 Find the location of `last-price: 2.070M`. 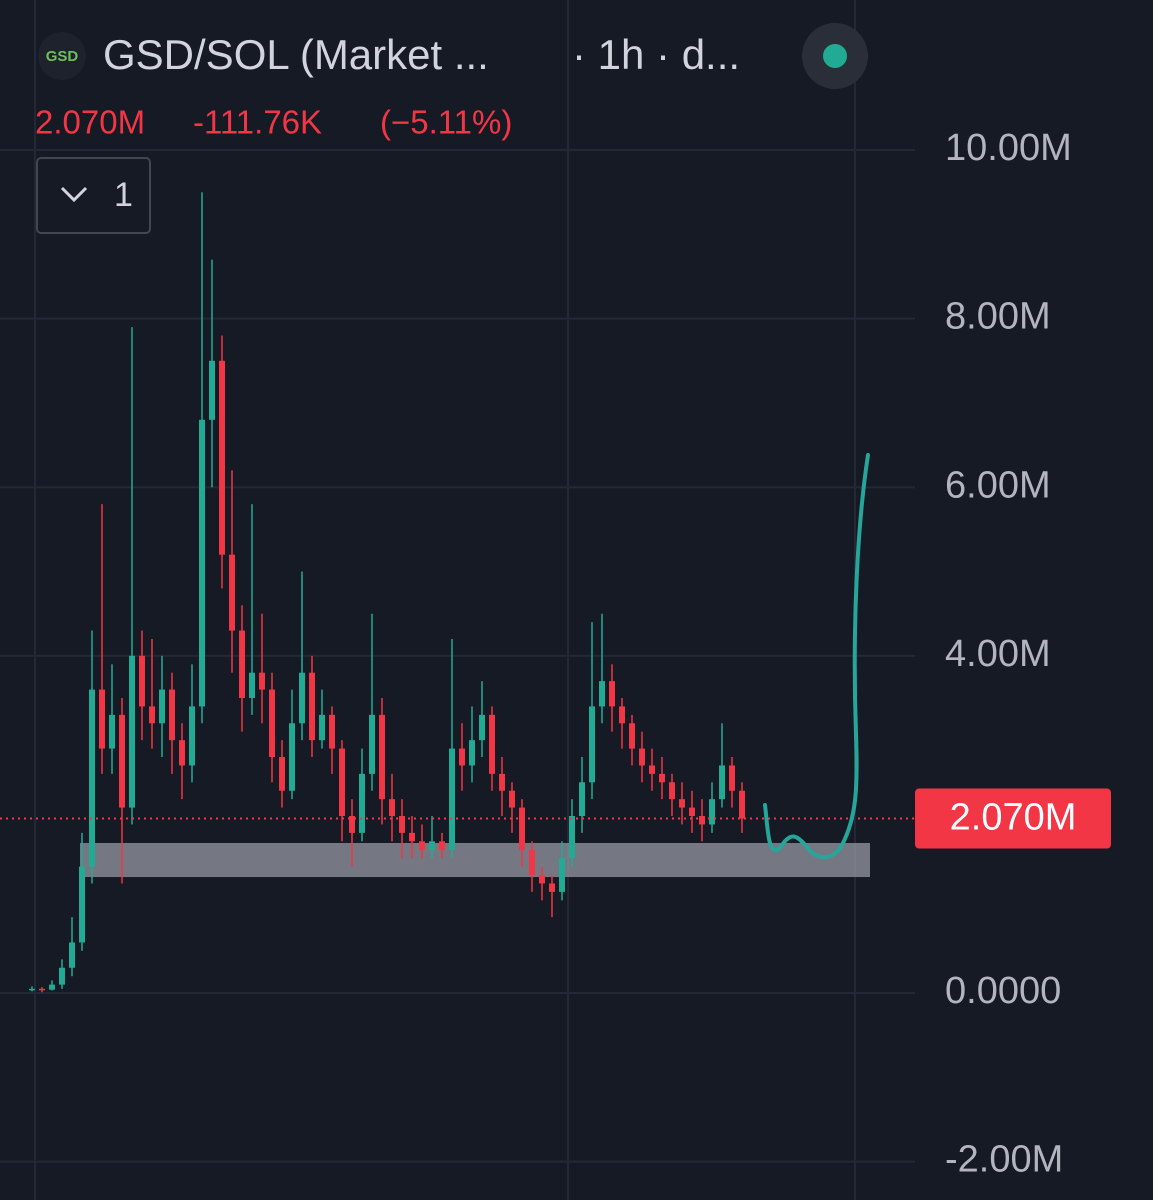

last-price: 2.070M is located at coordinates (90, 122).